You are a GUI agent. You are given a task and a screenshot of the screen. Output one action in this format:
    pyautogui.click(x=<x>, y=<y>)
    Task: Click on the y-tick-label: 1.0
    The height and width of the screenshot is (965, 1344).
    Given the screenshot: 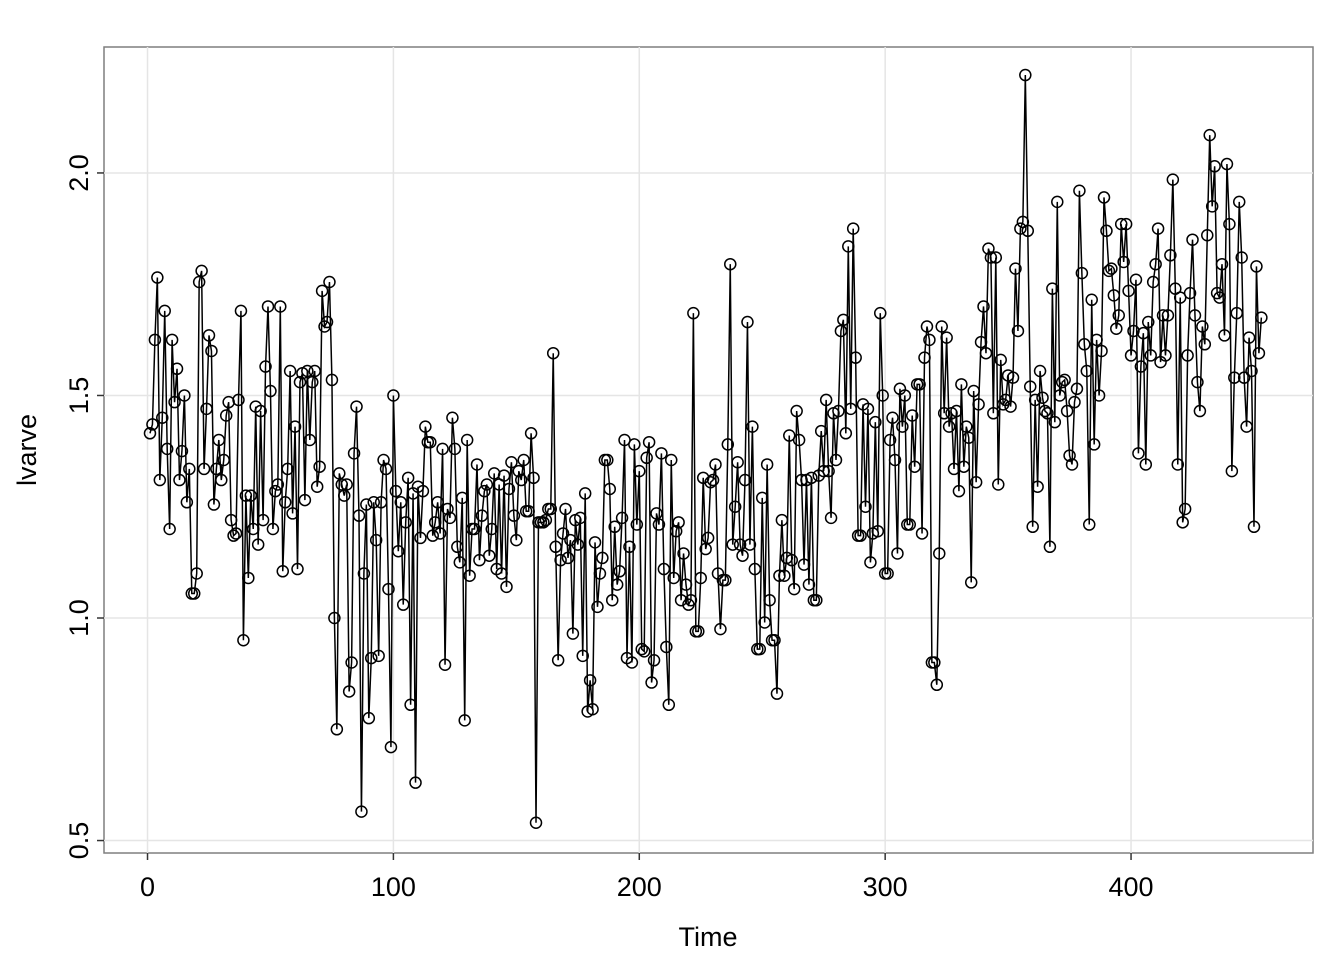 What is the action you would take?
    pyautogui.click(x=79, y=618)
    